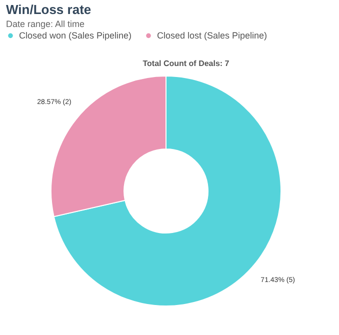  I want to click on text: Total Count of Deals: 7, so click(186, 63).